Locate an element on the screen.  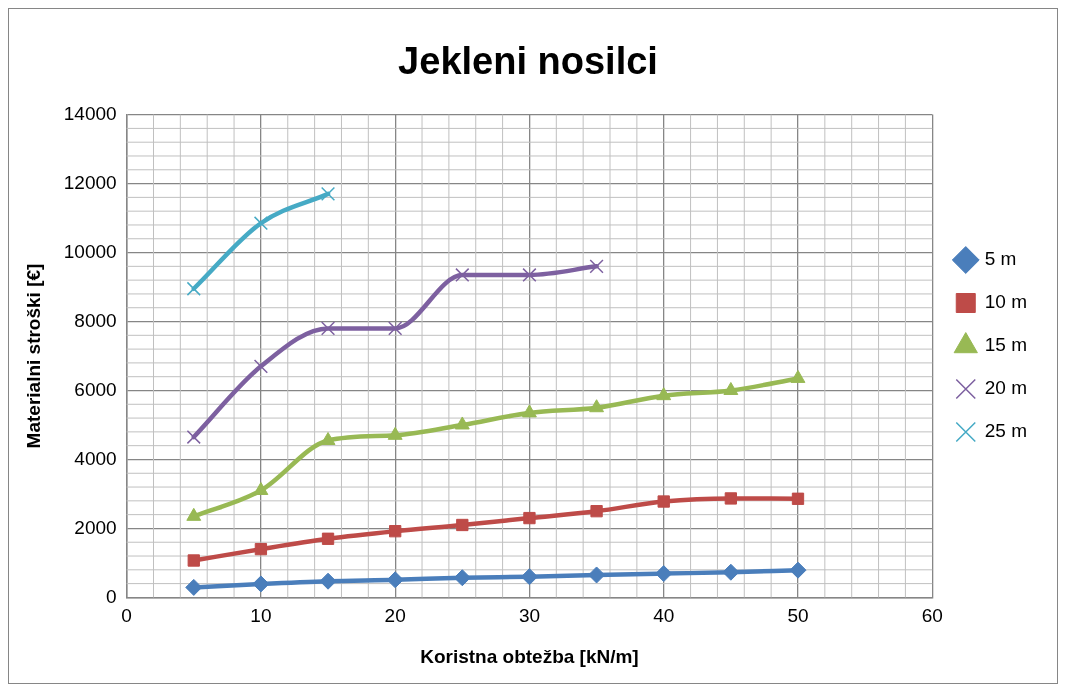
x-tick-label: 20 is located at coordinates (395, 616).